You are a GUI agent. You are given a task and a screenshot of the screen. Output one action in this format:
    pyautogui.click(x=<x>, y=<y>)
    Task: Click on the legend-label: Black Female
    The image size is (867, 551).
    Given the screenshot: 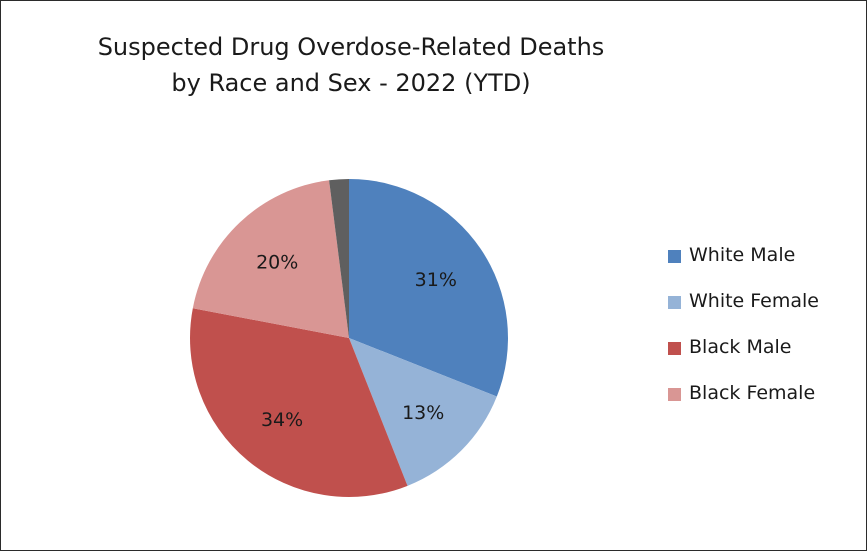 What is the action you would take?
    pyautogui.click(x=752, y=393)
    